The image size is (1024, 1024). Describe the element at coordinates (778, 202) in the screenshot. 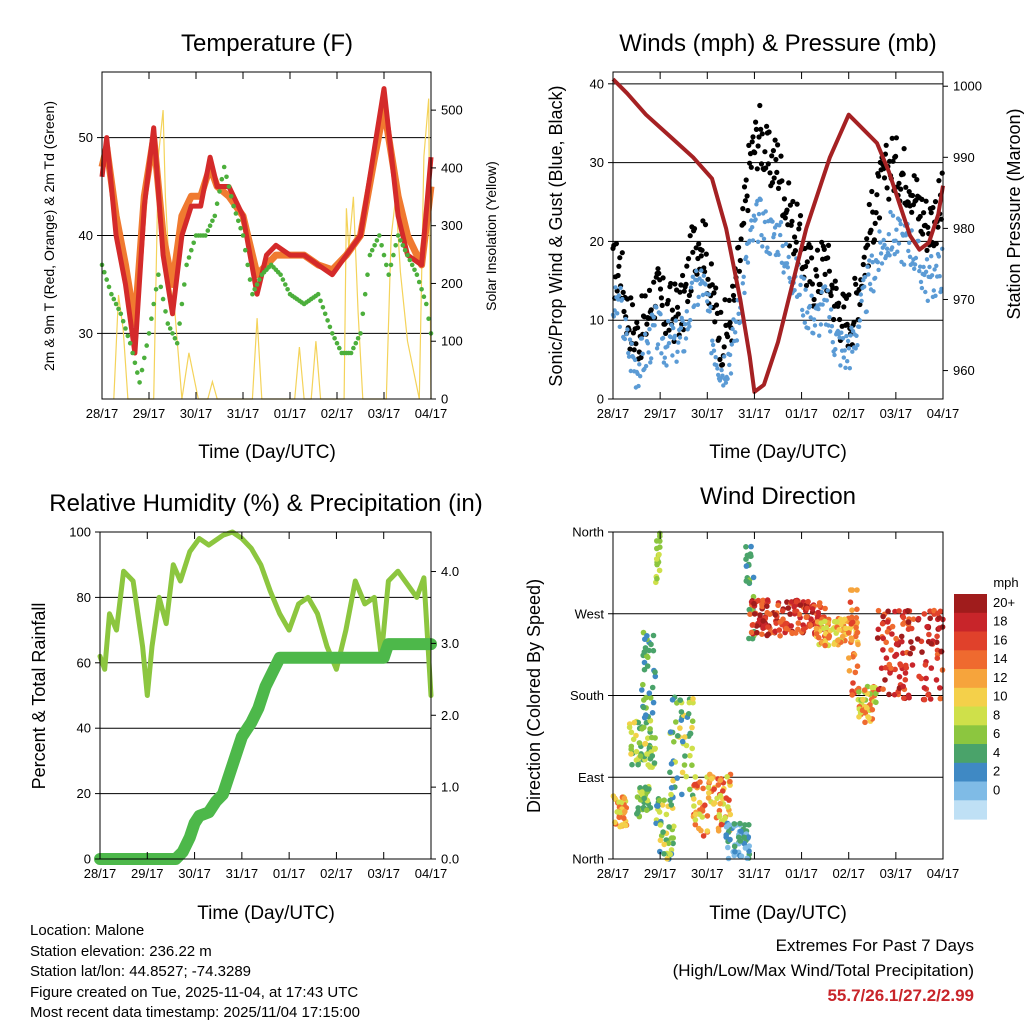

I see `winds-gridlines` at that location.